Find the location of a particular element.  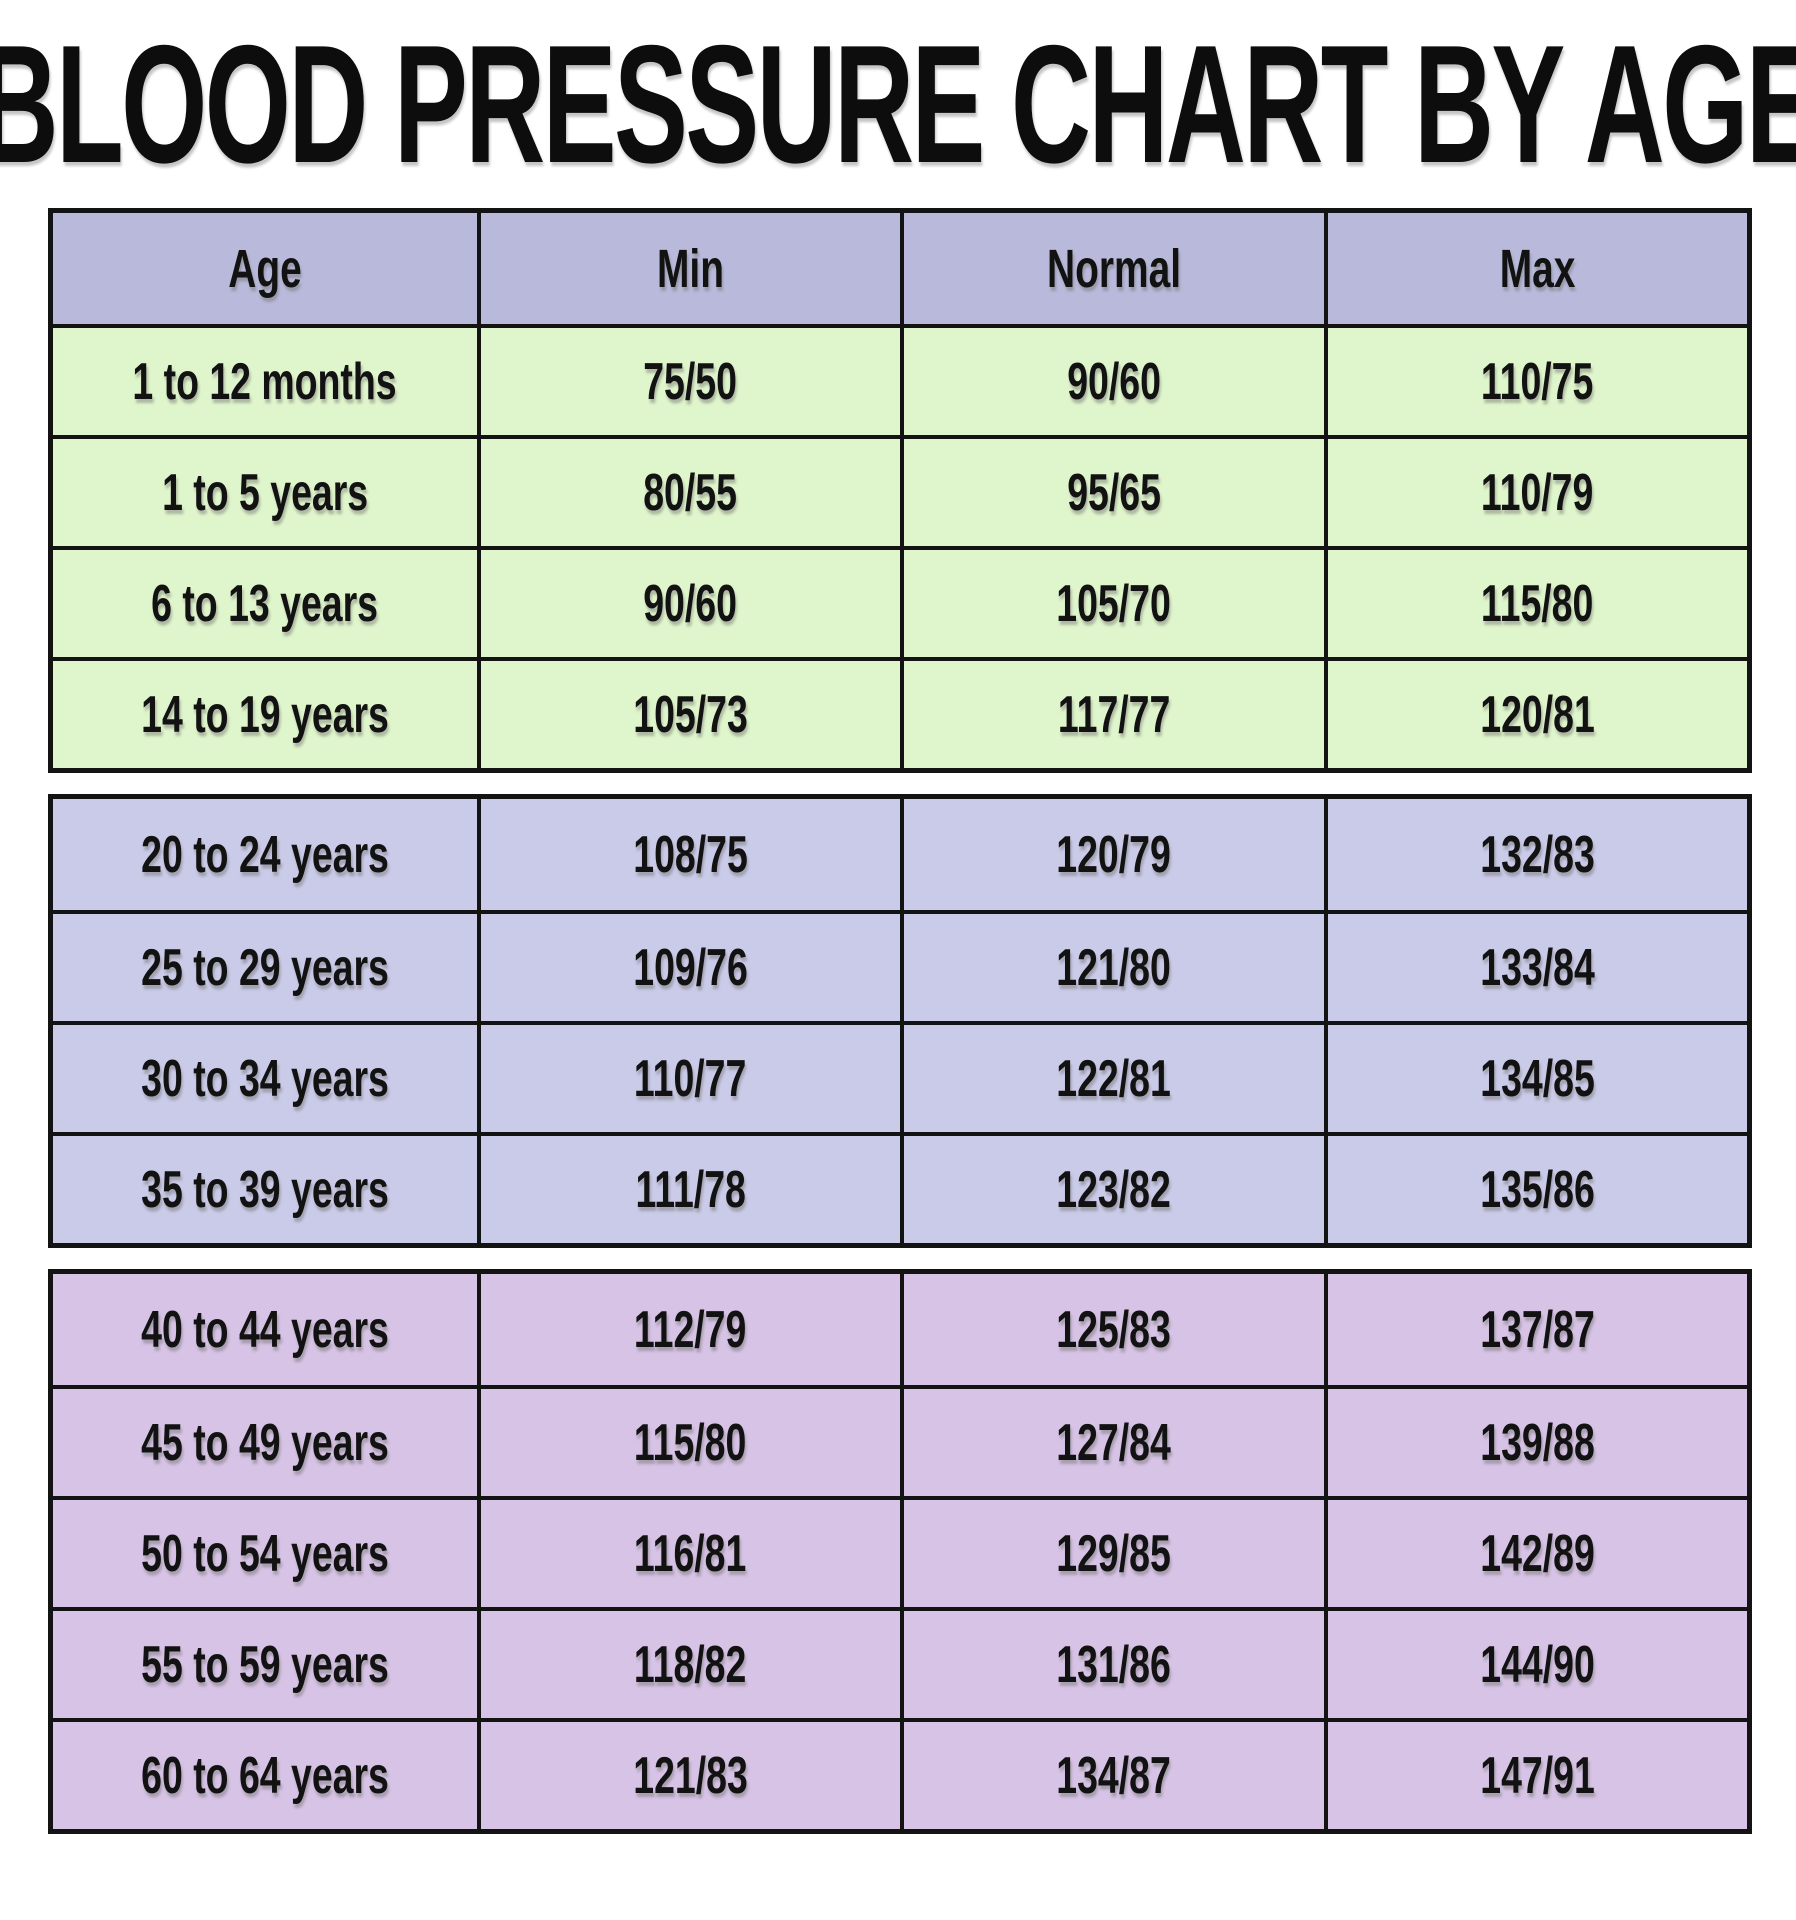

max-cell: 115/80 is located at coordinates (1535, 603).